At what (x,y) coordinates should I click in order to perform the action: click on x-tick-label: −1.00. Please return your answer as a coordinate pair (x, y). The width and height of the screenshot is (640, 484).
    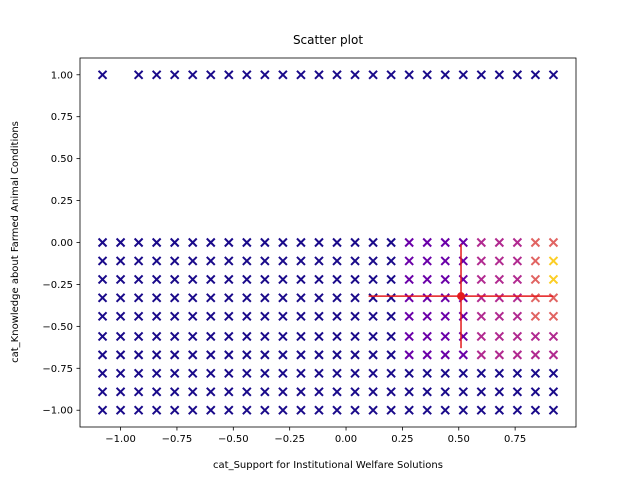
    Looking at the image, I should click on (120, 439).